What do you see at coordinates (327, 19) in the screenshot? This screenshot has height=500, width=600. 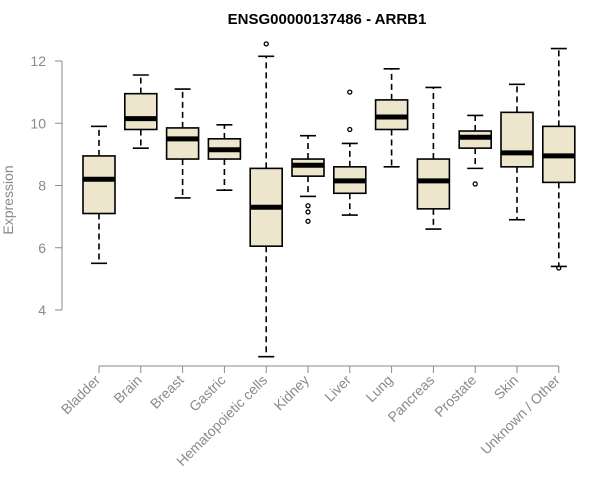 I see `chart-title: ENSG00000137486 - ARRB1` at bounding box center [327, 19].